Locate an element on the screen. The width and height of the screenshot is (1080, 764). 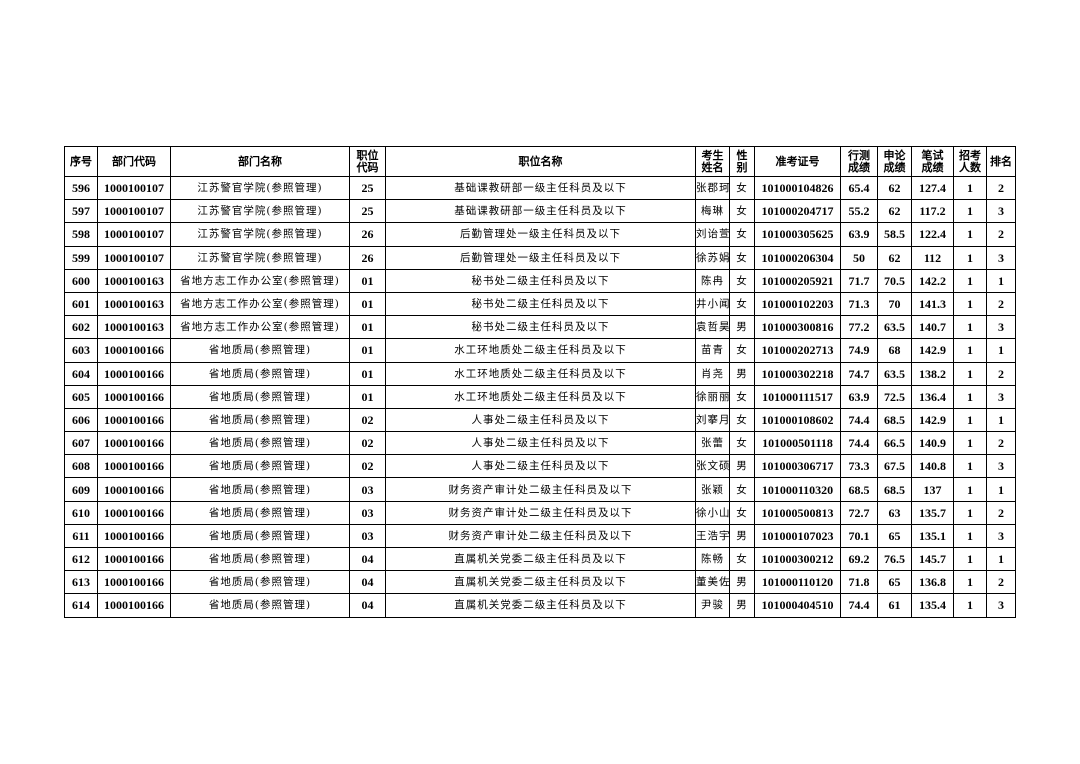
cell-ticket-number: 101000202713 is located at coordinates (797, 350).